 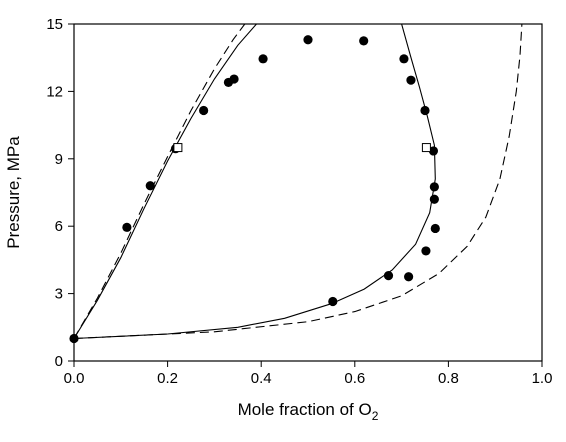 What do you see at coordinates (13, 192) in the screenshot?
I see `y-axis-label: Pressure, MPa` at bounding box center [13, 192].